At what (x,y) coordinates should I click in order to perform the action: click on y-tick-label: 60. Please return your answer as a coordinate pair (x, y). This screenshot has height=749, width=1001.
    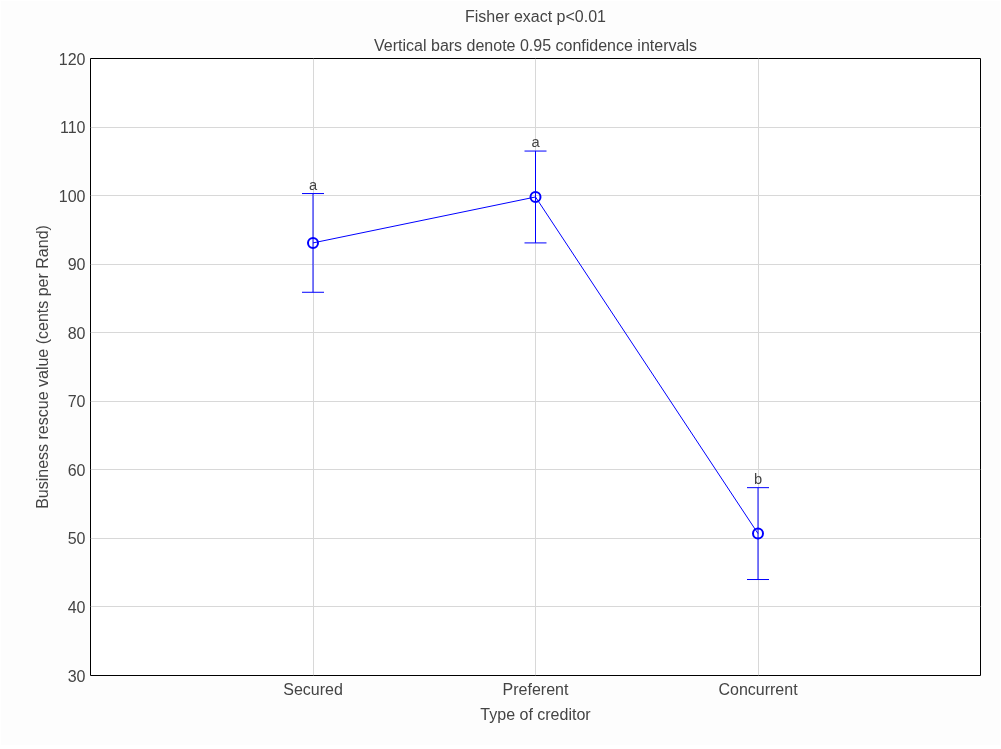
    Looking at the image, I should click on (76, 470).